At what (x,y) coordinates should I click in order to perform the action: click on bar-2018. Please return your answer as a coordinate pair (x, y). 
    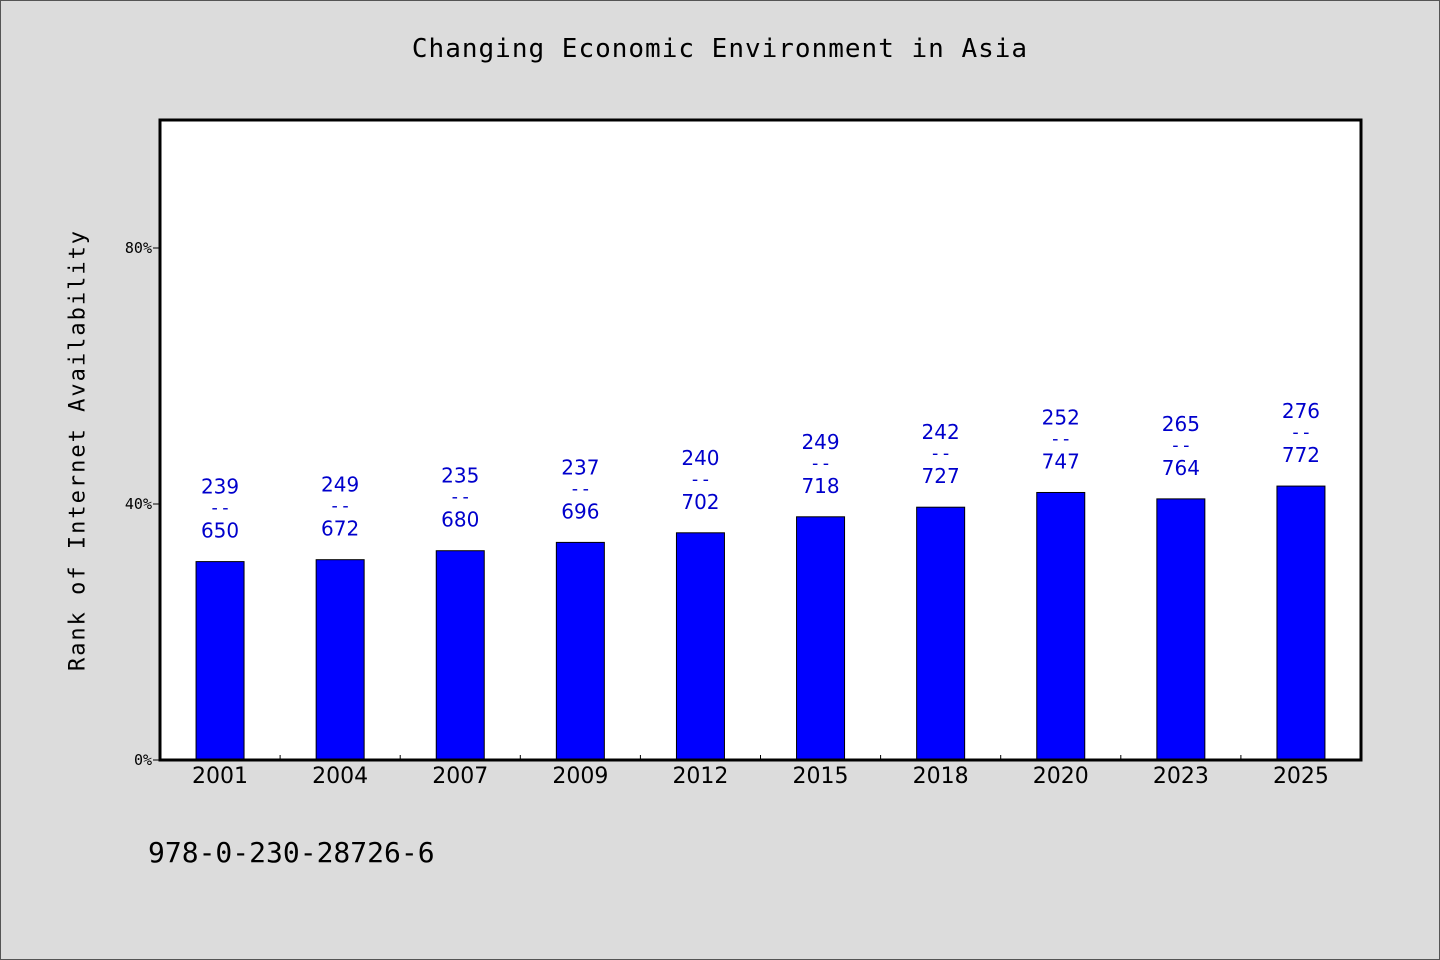
    Looking at the image, I should click on (941, 633).